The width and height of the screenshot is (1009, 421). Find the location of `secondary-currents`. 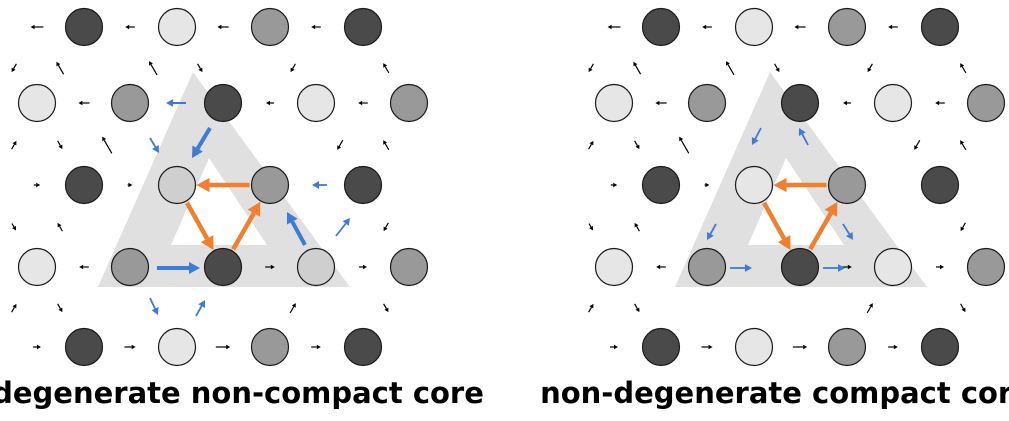

secondary-currents is located at coordinates (249, 208).